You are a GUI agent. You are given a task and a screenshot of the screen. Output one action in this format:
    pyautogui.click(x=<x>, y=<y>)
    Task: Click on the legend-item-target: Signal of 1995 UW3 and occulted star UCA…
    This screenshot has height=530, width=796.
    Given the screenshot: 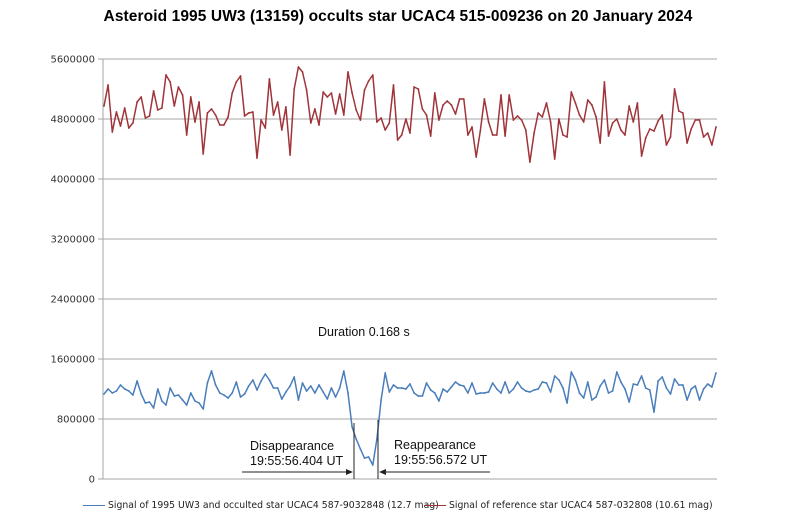 What is the action you would take?
    pyautogui.click(x=261, y=505)
    